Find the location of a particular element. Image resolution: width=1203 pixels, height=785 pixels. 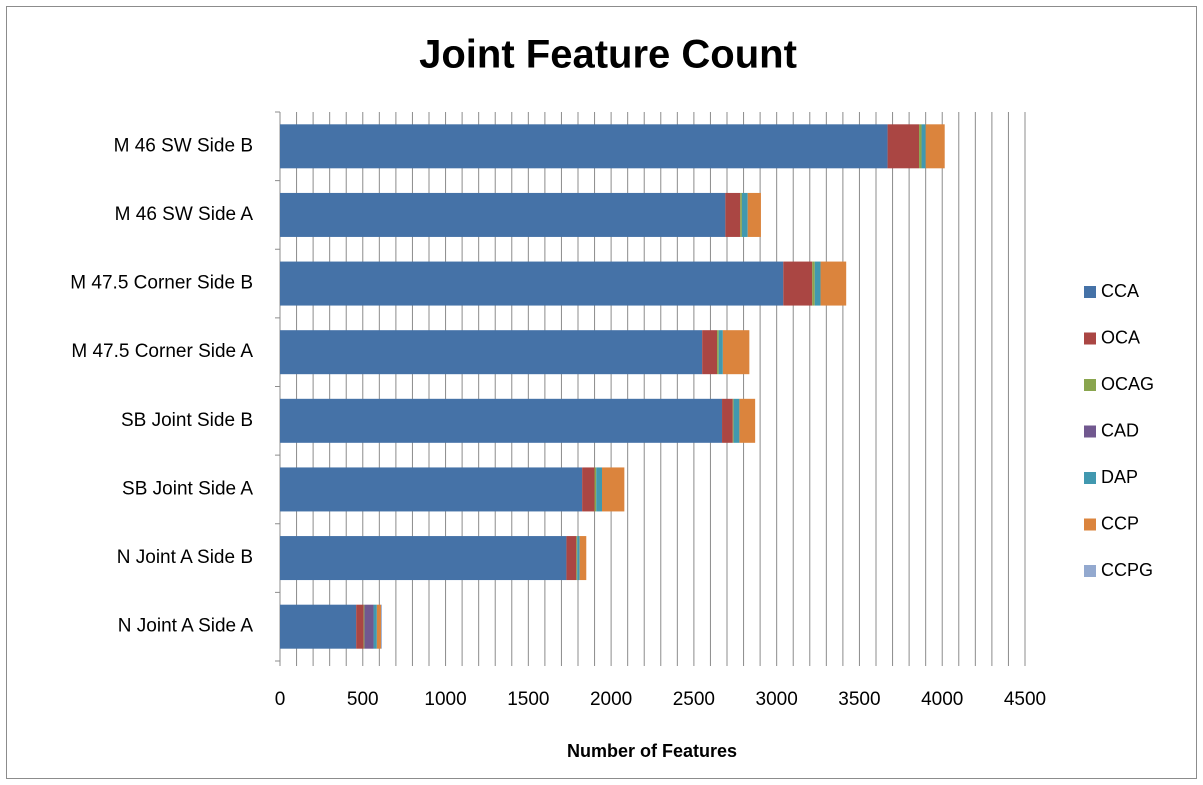

legend-label: CCPG is located at coordinates (1127, 570).